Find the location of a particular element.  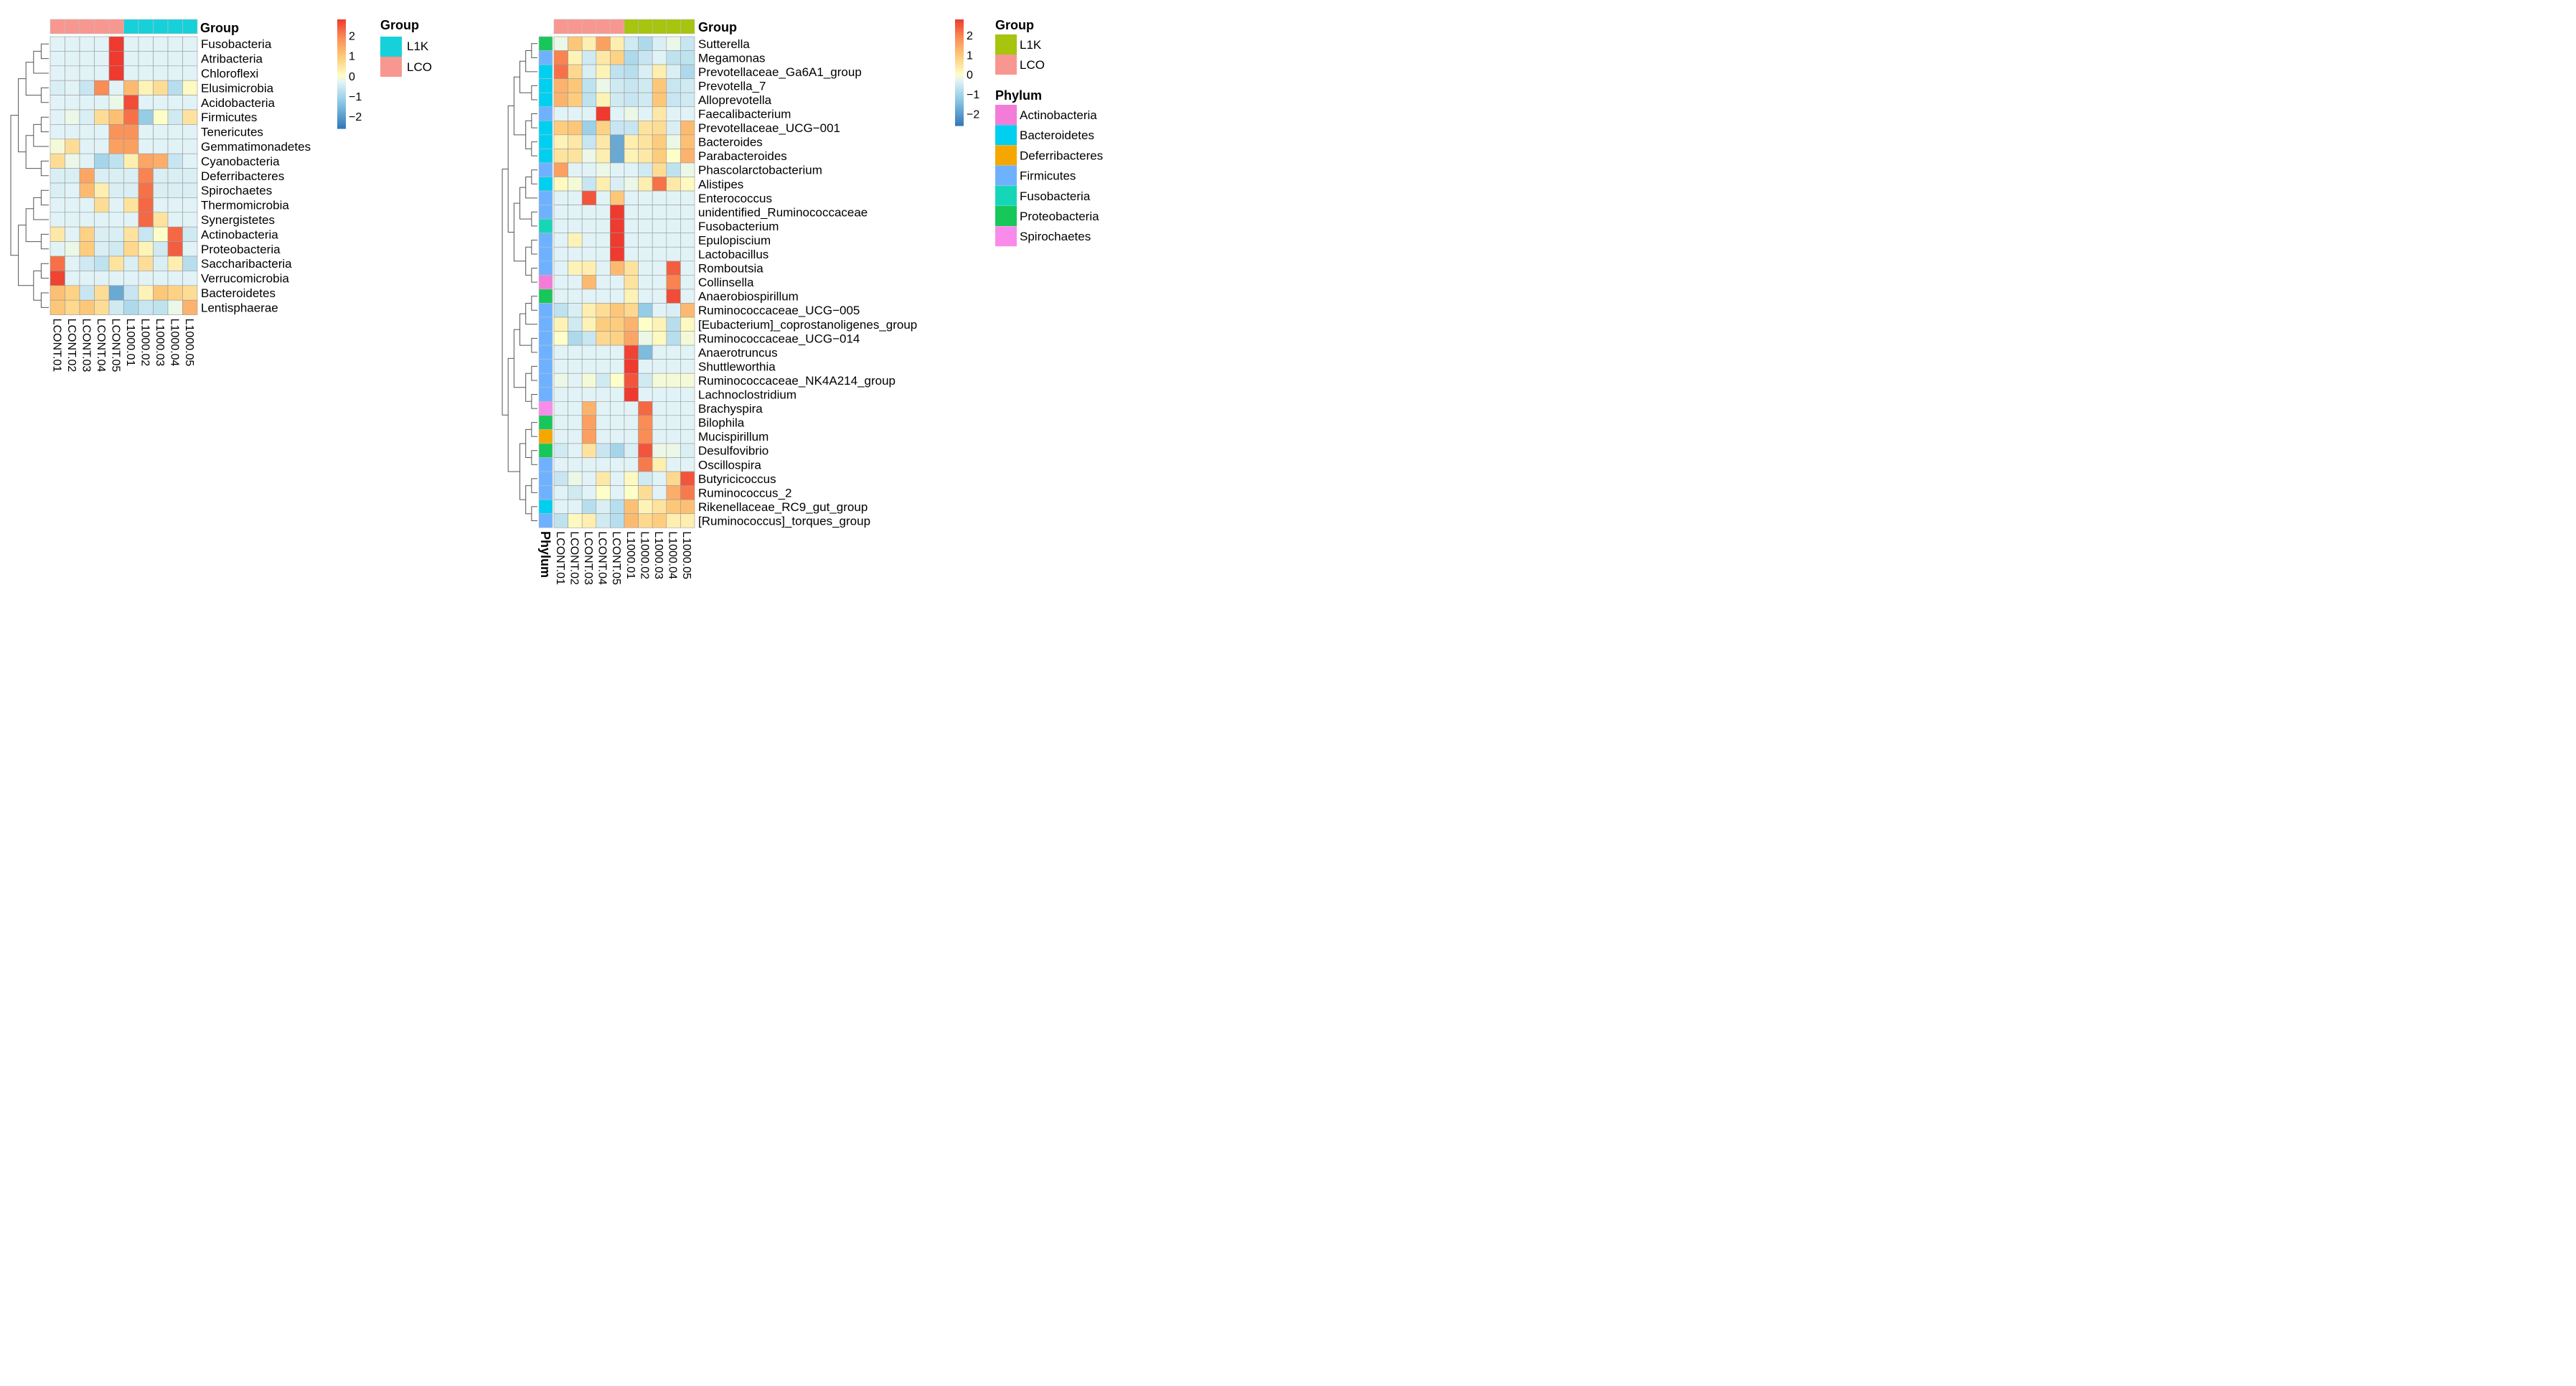

row-label: Alistipes is located at coordinates (720, 184).